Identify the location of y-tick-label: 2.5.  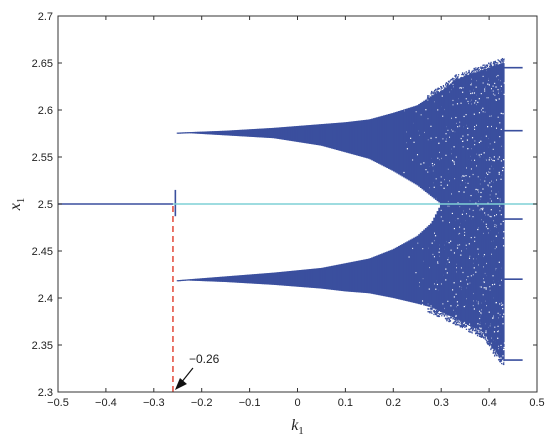
(45, 205).